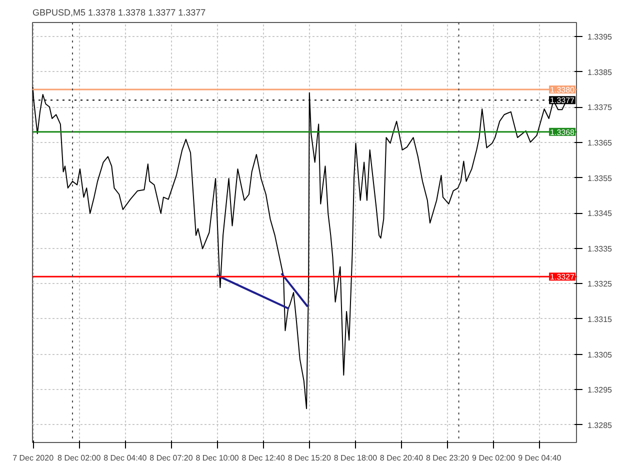 This screenshot has height=465, width=620. I want to click on x-tick-label: 9 Dec 02:00, so click(494, 458).